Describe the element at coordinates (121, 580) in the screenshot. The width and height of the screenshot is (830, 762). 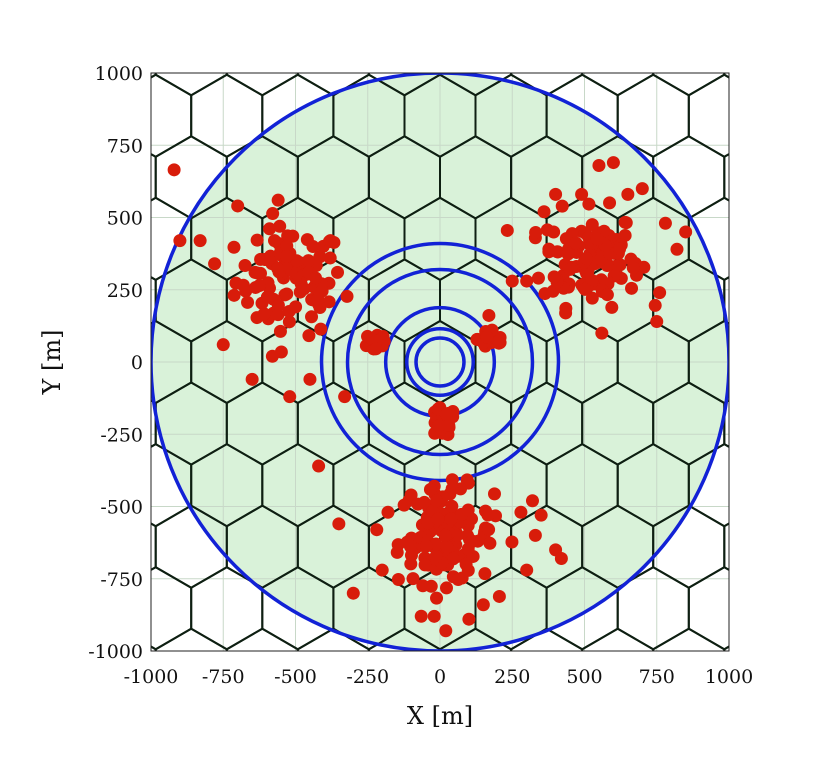
I see `y-tick-label: -750` at that location.